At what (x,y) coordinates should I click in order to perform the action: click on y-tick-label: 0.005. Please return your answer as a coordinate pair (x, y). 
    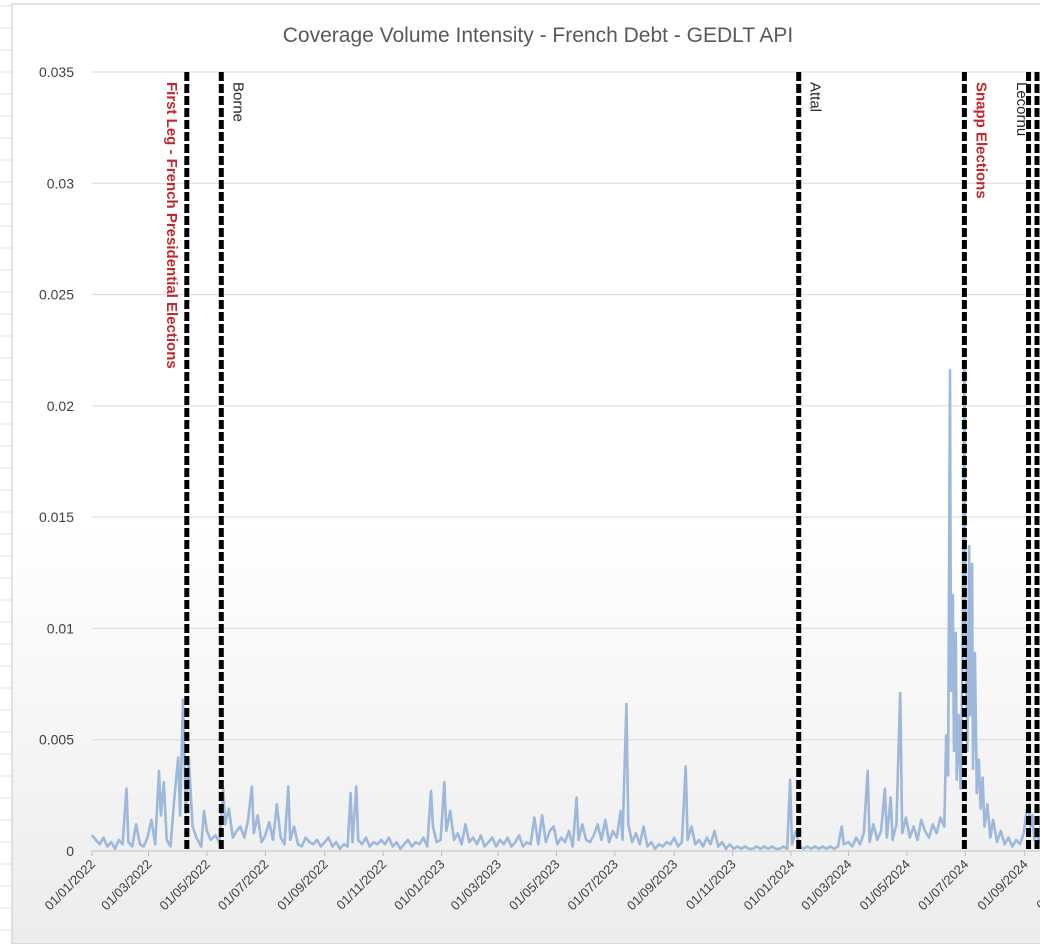
    Looking at the image, I should click on (56, 740).